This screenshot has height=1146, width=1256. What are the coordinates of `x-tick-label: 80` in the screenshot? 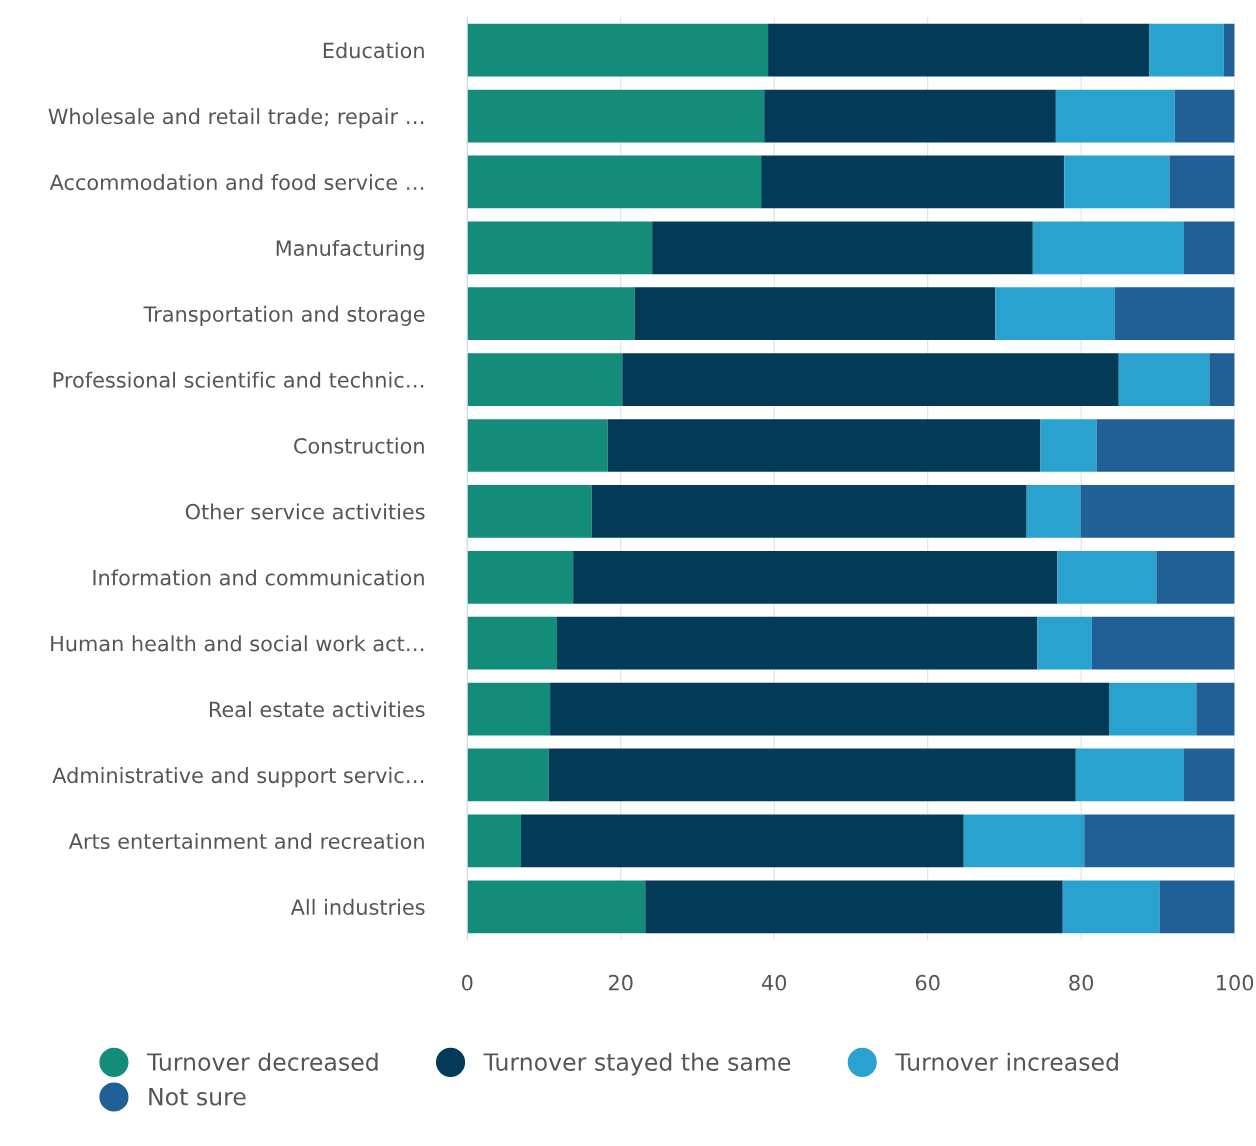 It's located at (1081, 982).